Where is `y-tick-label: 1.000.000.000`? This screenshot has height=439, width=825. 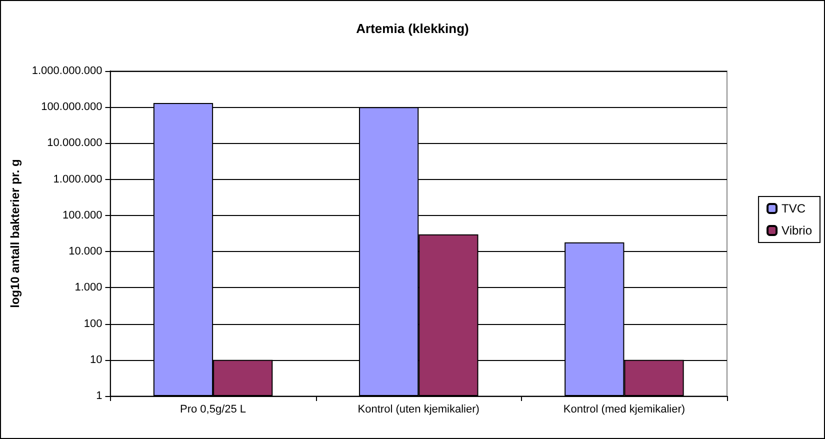 y-tick-label: 1.000.000.000 is located at coordinates (67, 71).